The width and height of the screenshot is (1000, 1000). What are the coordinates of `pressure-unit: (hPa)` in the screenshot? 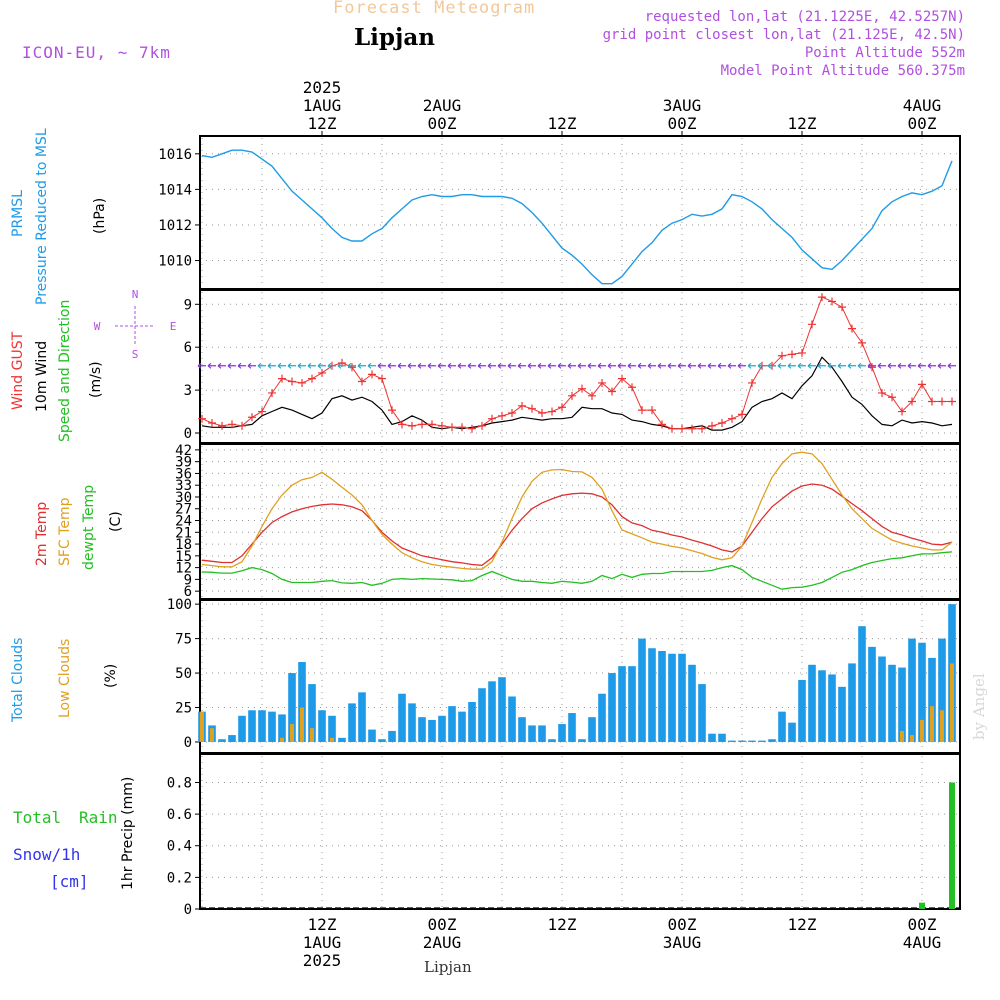 It's located at (100, 215).